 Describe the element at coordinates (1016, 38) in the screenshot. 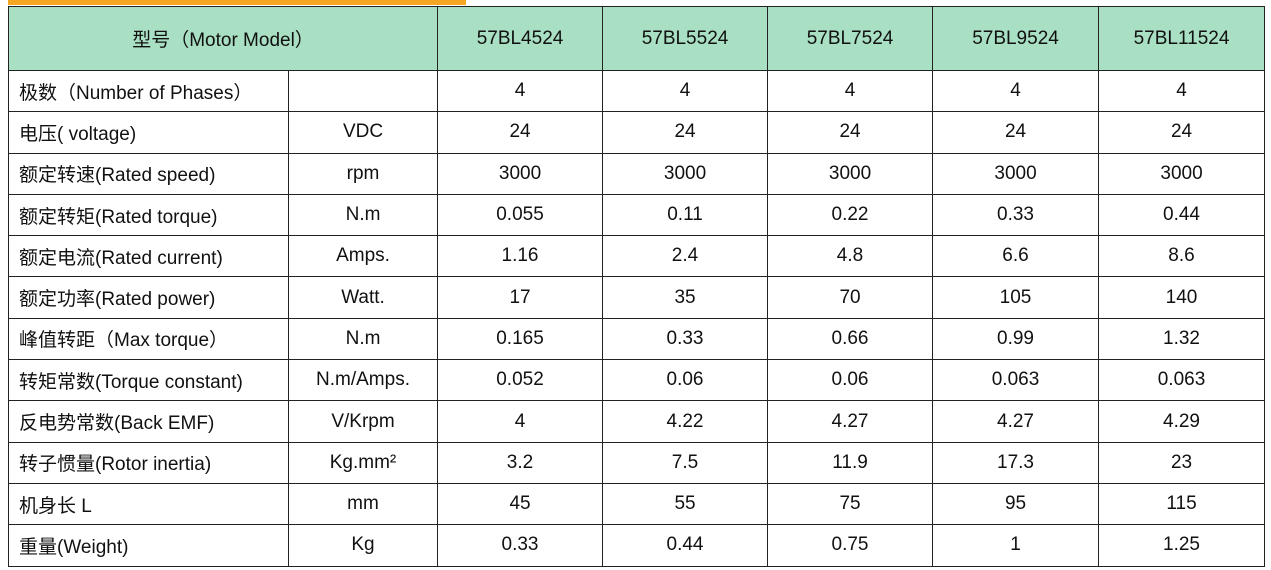

I see `model-header: 57BL9524` at that location.